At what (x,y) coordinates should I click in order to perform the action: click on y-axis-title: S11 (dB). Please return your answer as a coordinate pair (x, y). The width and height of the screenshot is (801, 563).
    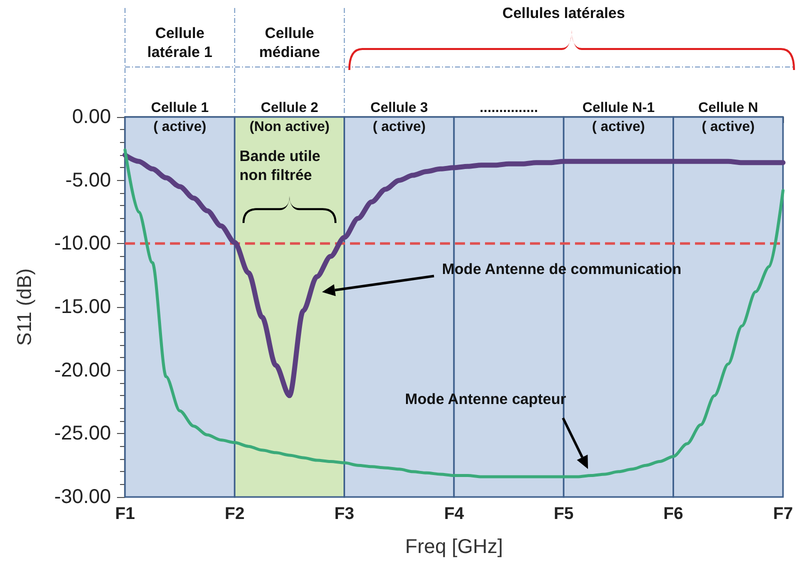
    Looking at the image, I should click on (25, 307).